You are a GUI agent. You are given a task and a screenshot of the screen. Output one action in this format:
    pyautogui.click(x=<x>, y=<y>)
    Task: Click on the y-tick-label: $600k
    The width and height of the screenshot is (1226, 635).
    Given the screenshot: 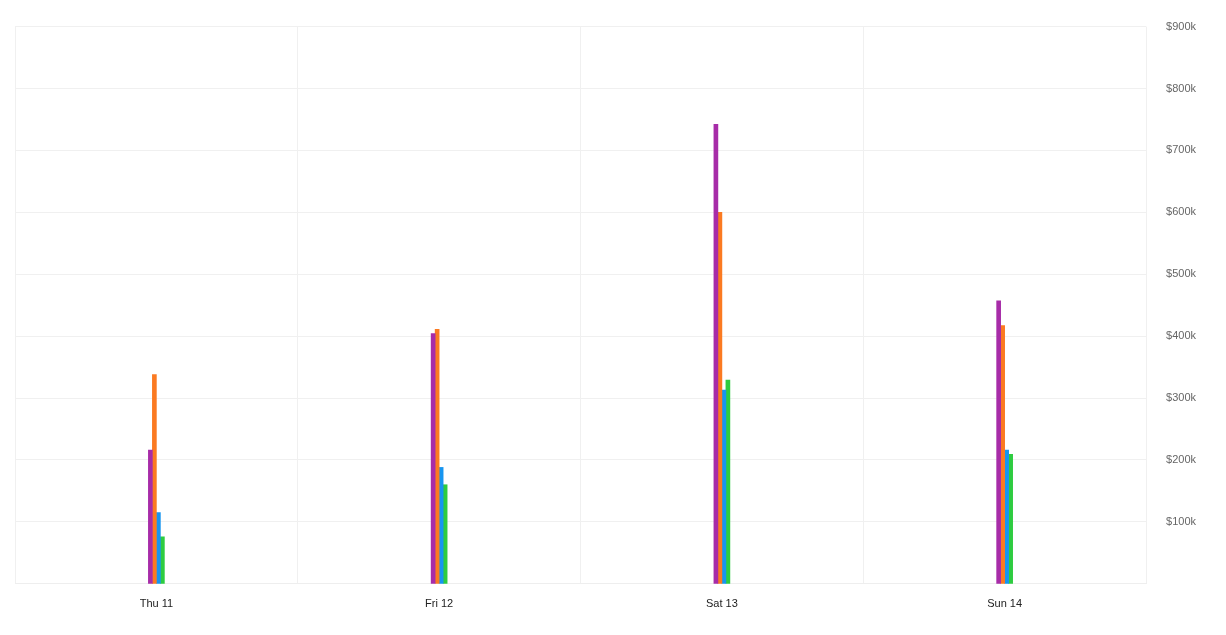 What is the action you would take?
    pyautogui.click(x=1181, y=211)
    